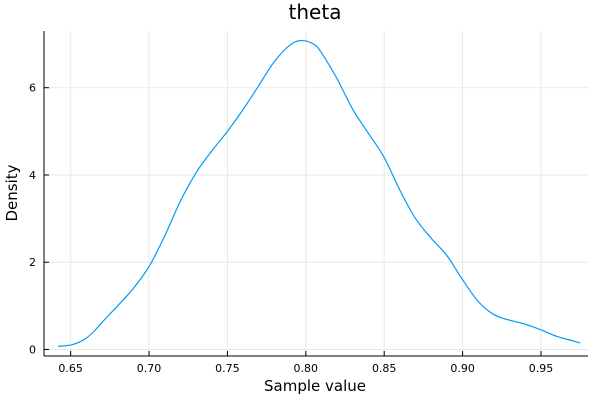  What do you see at coordinates (32, 262) in the screenshot?
I see `y-tick-label: 2` at bounding box center [32, 262].